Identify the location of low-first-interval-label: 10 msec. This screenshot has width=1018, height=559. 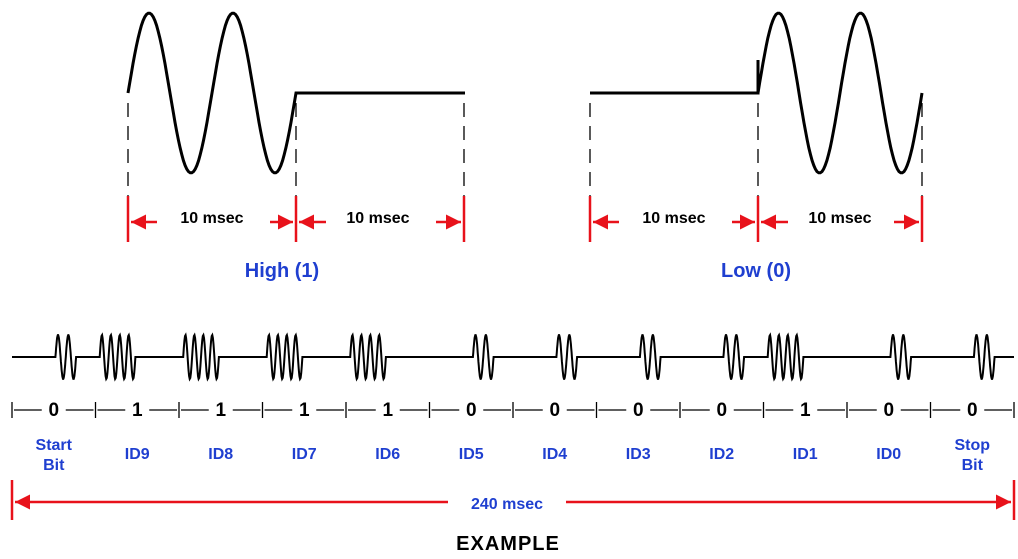
(673, 218).